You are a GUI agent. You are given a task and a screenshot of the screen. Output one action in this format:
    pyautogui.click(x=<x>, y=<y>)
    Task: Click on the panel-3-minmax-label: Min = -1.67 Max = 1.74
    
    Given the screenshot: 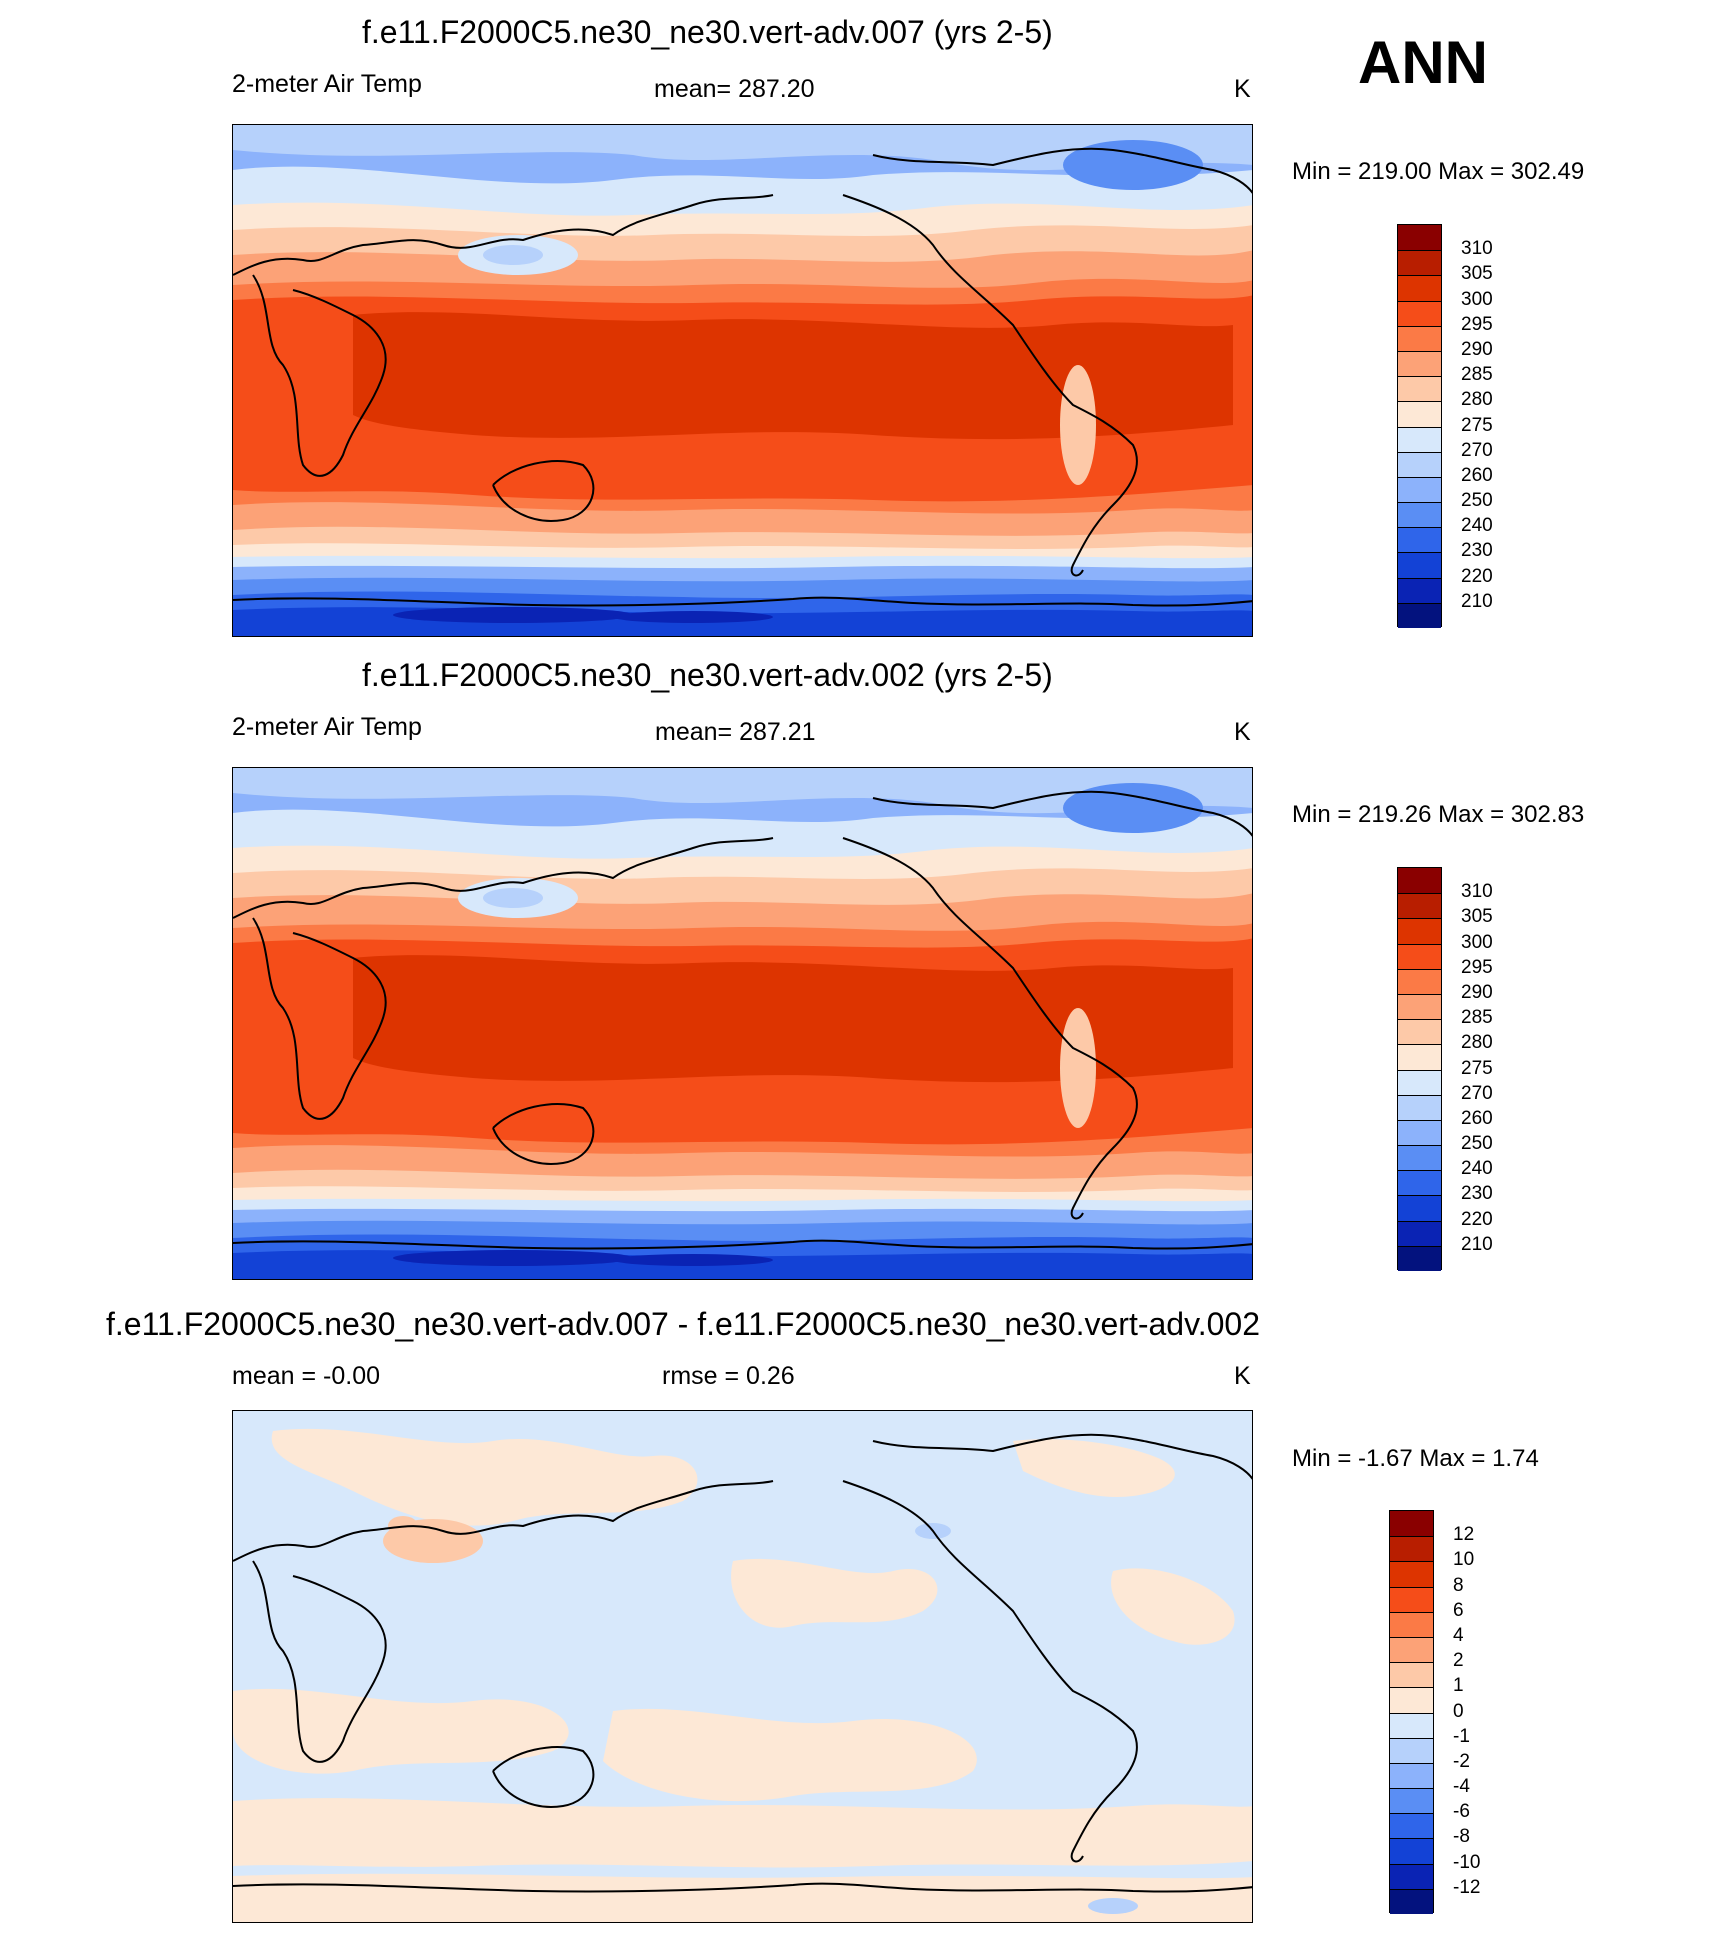 What is the action you would take?
    pyautogui.click(x=1415, y=1458)
    